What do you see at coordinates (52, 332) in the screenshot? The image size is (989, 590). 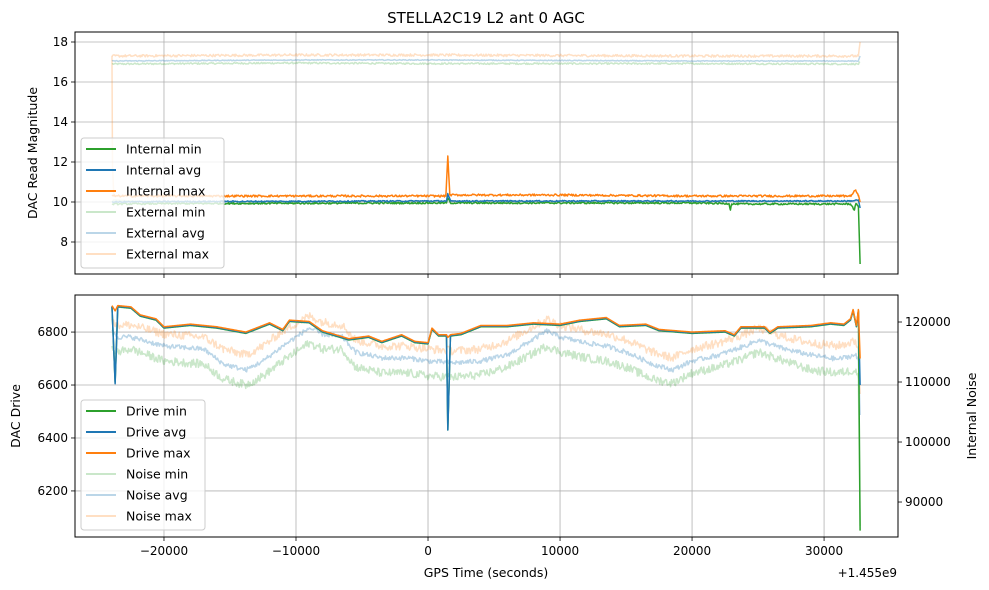 I see `bottom-ytick-label: 6800` at bounding box center [52, 332].